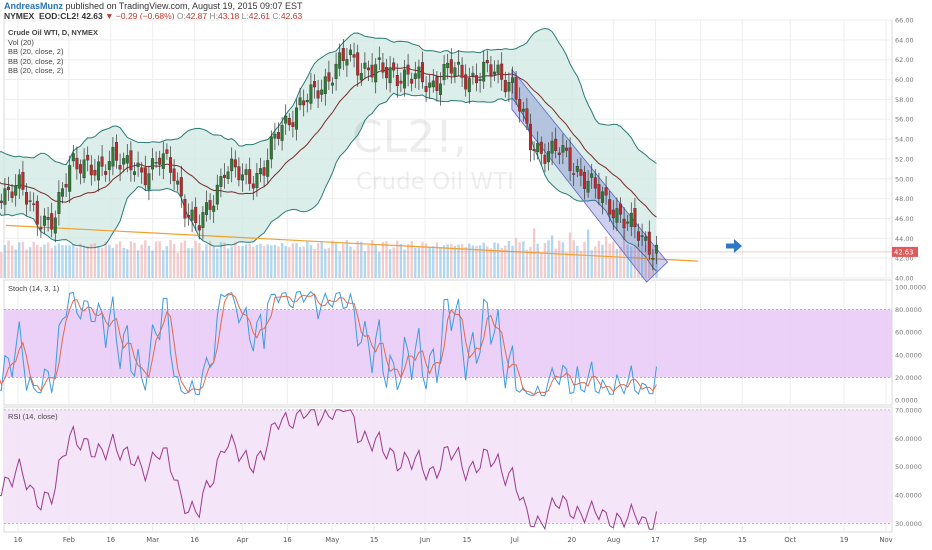 This screenshot has width=932, height=550. I want to click on stoch-k-line, so click(328, 343).